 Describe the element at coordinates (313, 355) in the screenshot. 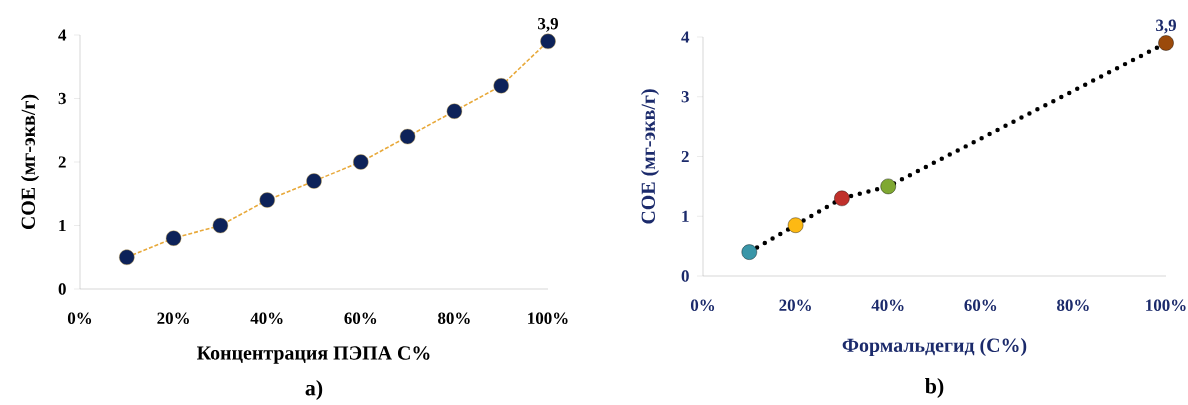

I see `x-axis-title: Концентрация ПЭПА С%` at that location.